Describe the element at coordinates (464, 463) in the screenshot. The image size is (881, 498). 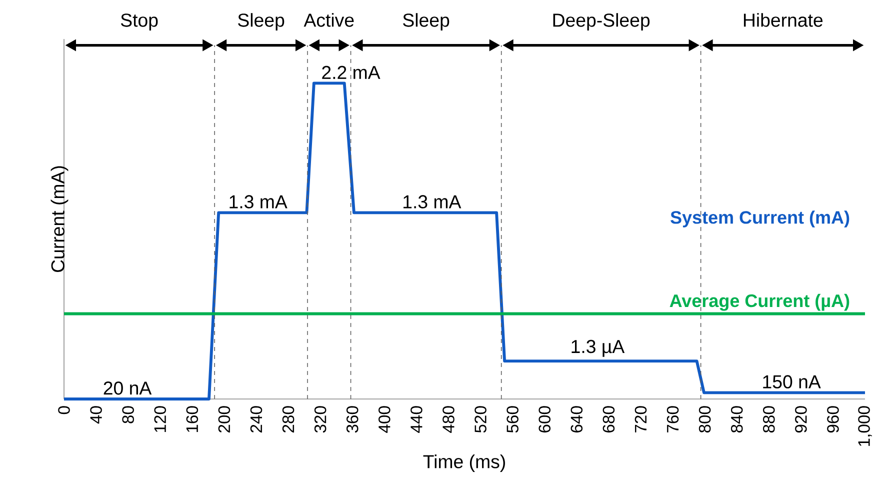
I see `x-axis-title: Time (ms)` at that location.